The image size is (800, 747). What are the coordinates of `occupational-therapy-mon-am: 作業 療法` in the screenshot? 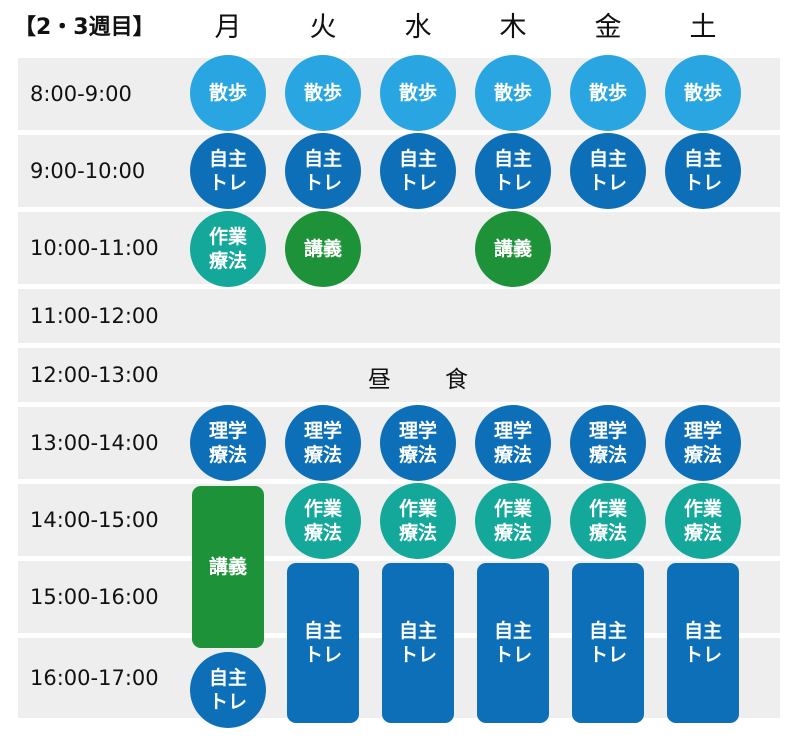 It's located at (228, 249).